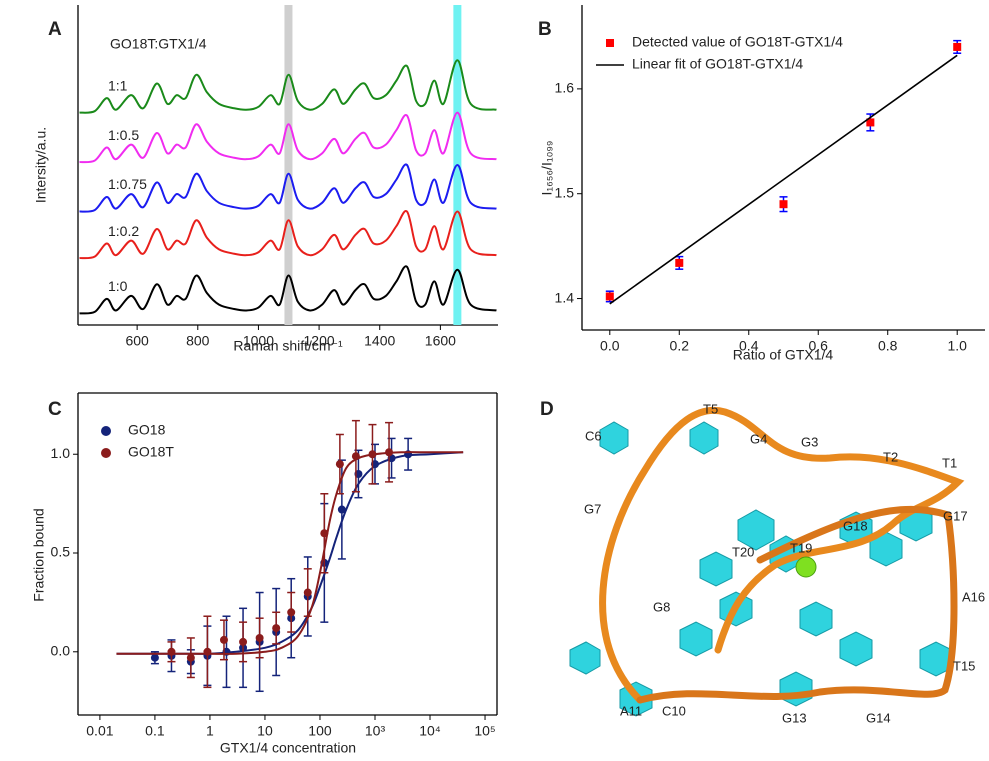 The height and width of the screenshot is (761, 989). I want to click on legend-label: Detected value of GO18T-GTX1/4, so click(737, 42).